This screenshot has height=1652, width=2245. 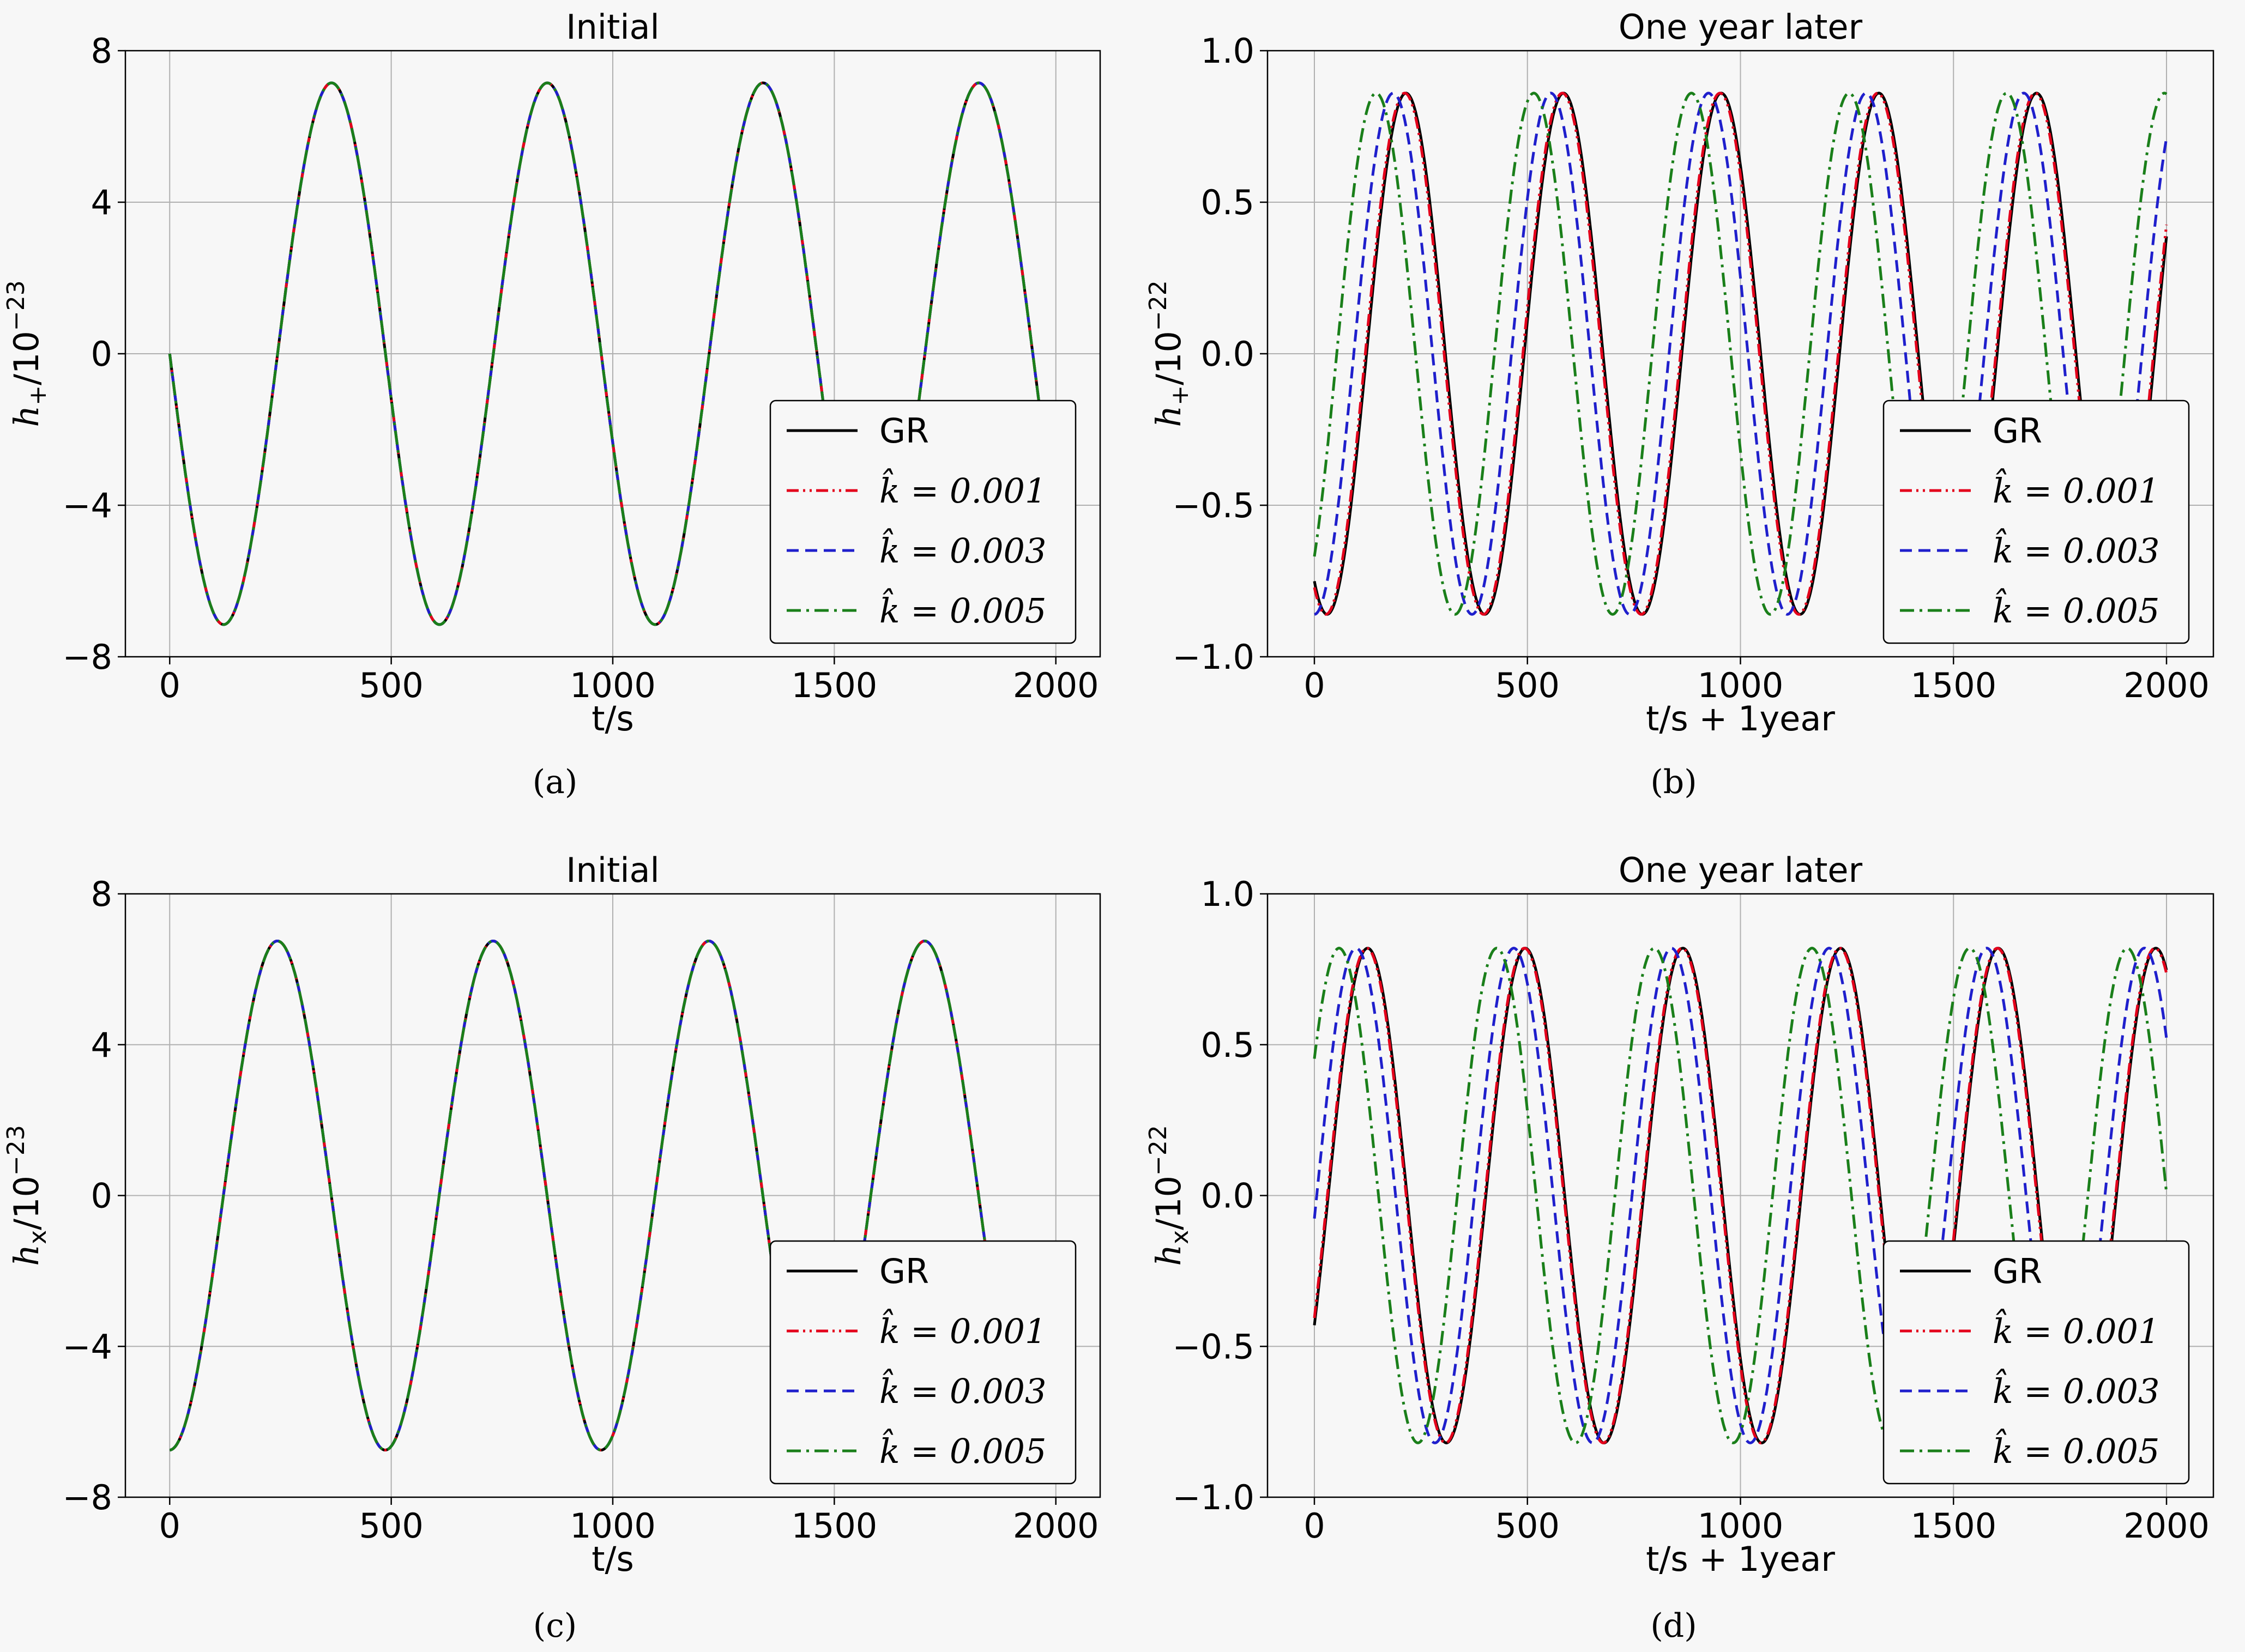 I want to click on y-axis-label: h+/10−22, so click(x=1169, y=353).